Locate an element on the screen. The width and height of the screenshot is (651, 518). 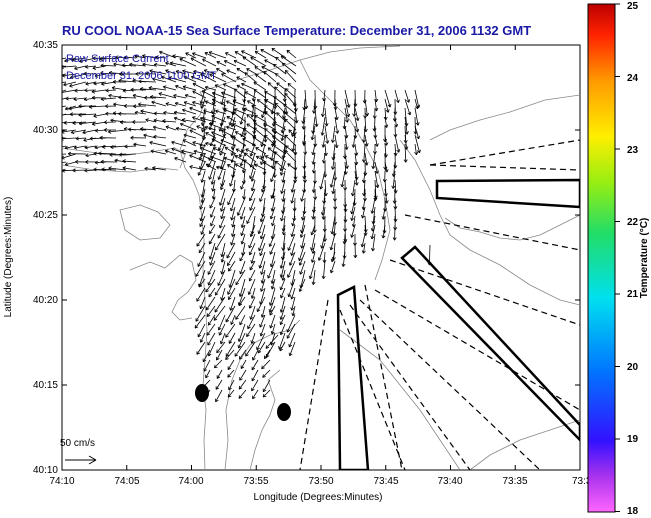
scale-vector-arrow is located at coordinates (81, 460).